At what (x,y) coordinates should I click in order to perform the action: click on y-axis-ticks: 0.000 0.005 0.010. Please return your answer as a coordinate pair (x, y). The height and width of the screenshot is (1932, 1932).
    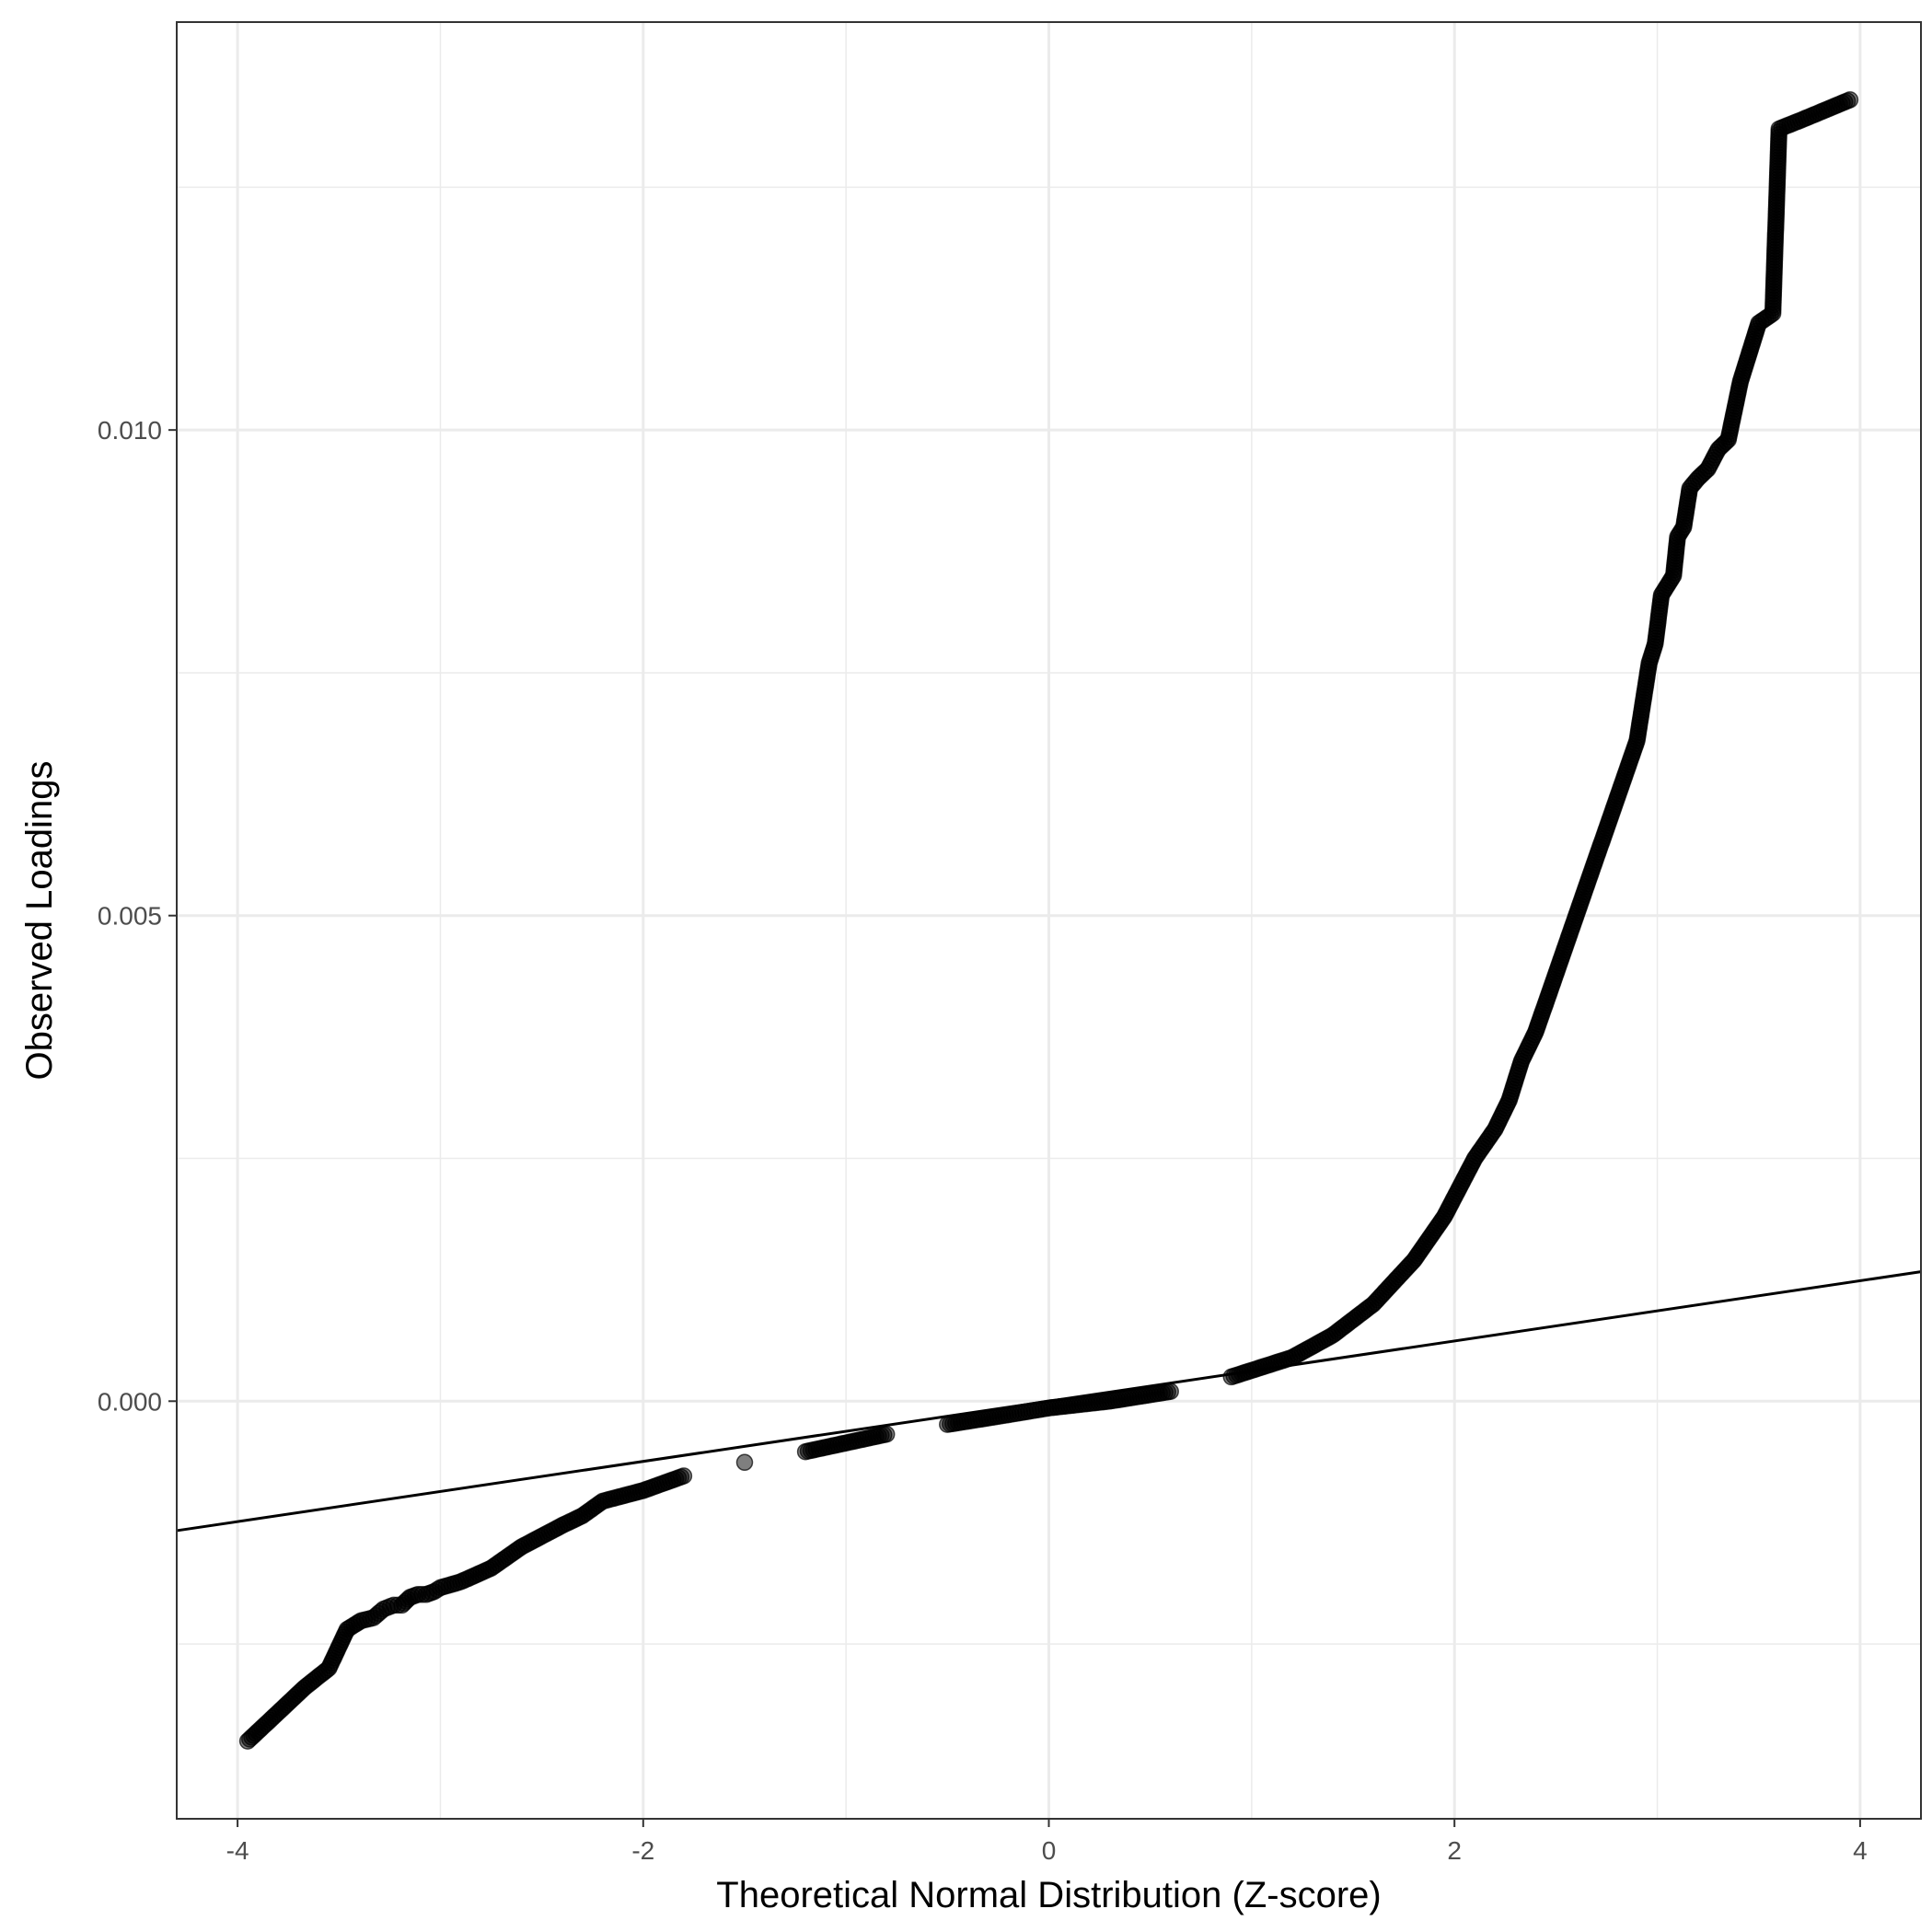
    Looking at the image, I should click on (137, 916).